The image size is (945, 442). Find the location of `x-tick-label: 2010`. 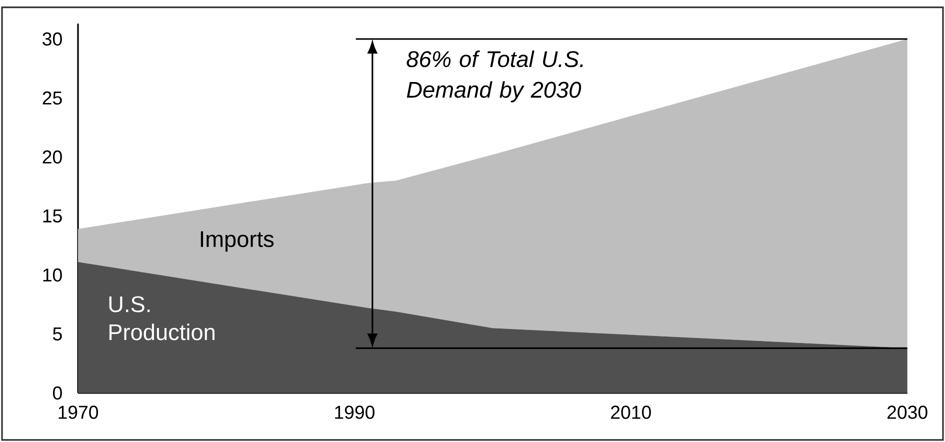

x-tick-label: 2010 is located at coordinates (631, 412).